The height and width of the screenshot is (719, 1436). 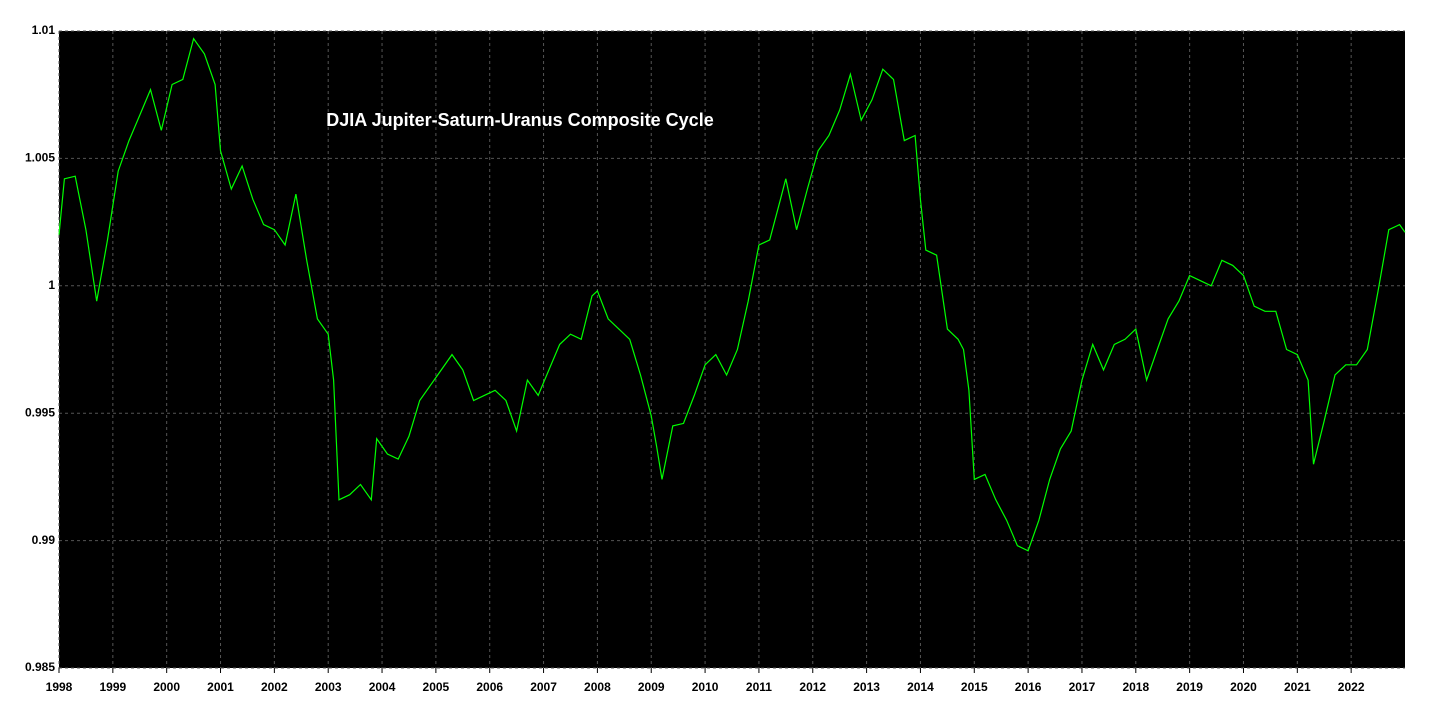 I want to click on y-tick-label: 1, so click(x=51, y=285).